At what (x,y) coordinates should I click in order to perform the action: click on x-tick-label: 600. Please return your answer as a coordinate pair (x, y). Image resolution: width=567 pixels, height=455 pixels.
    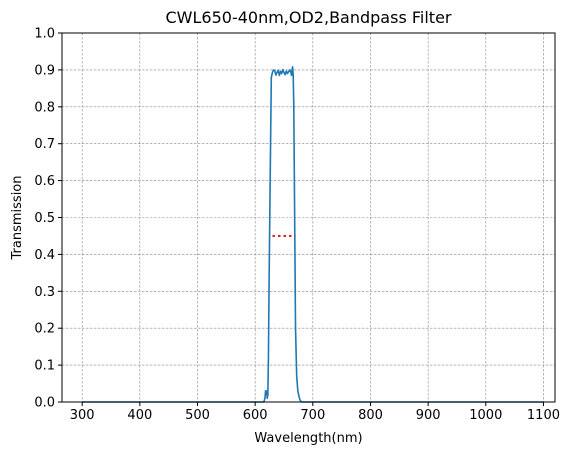
    Looking at the image, I should click on (255, 415).